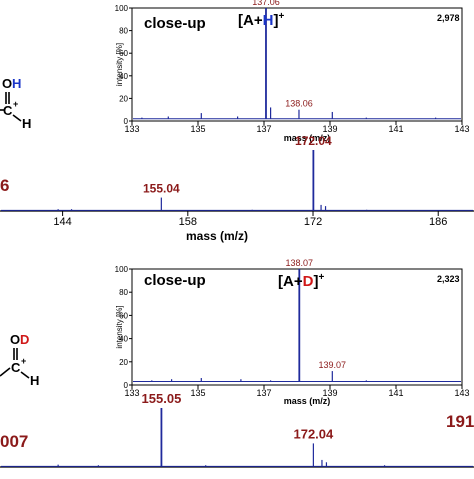  Describe the element at coordinates (329, 129) in the screenshot. I see `closeup_top-xtick-label-3: 139` at that location.